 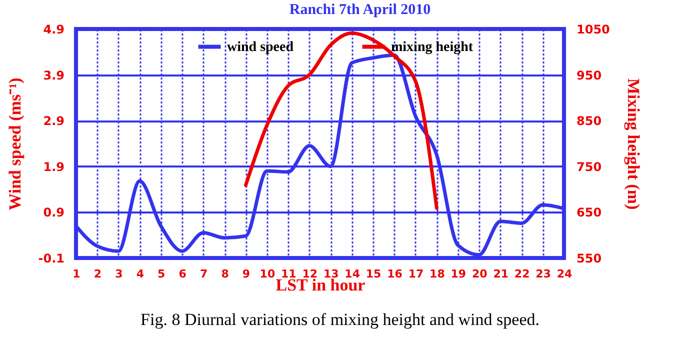 I want to click on x-tick-label: 9, so click(x=246, y=274).